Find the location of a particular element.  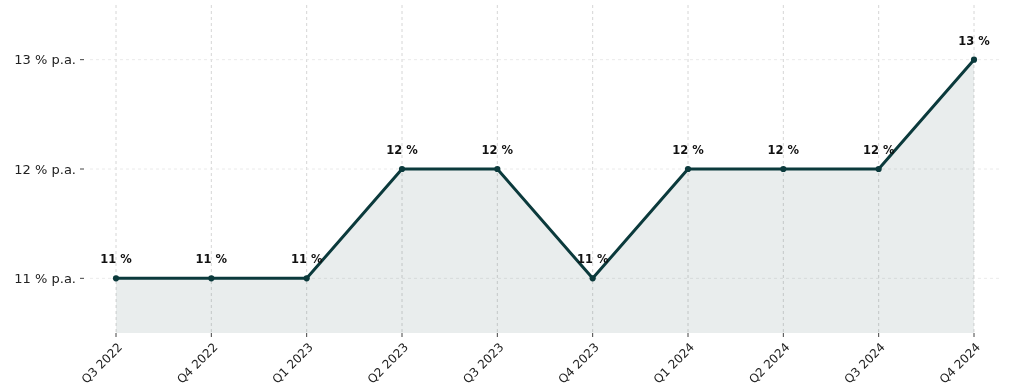

y-tick-label: 13 % p.a. is located at coordinates (45, 60).